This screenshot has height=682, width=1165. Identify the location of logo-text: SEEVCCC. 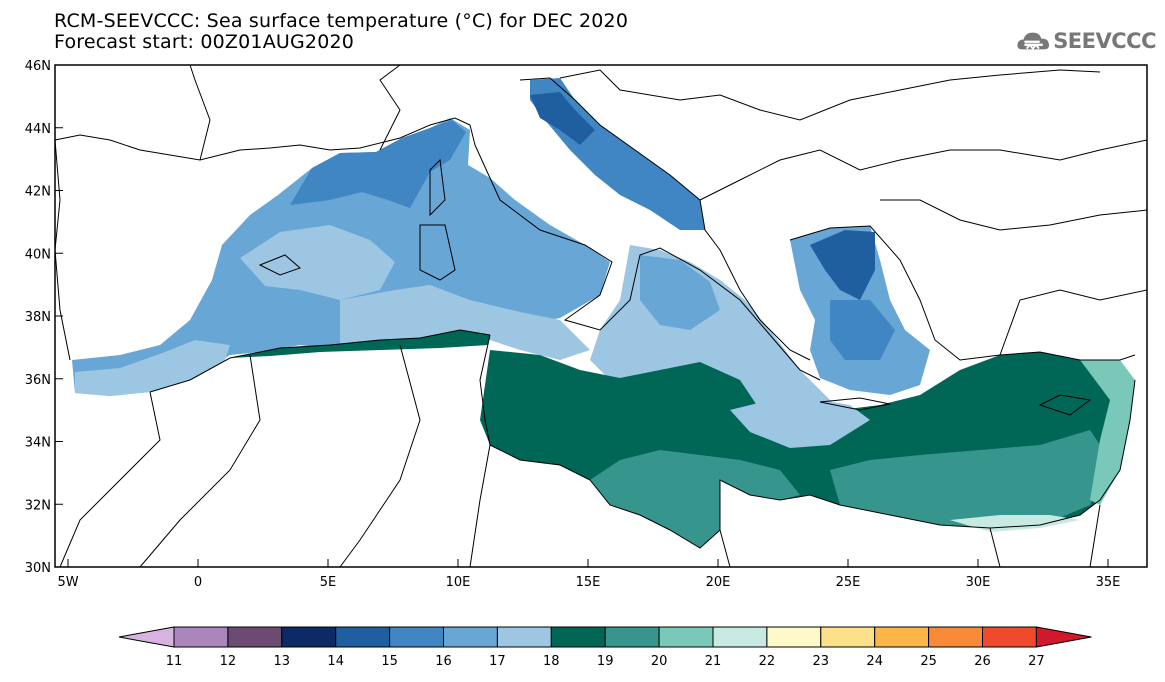
(1104, 41).